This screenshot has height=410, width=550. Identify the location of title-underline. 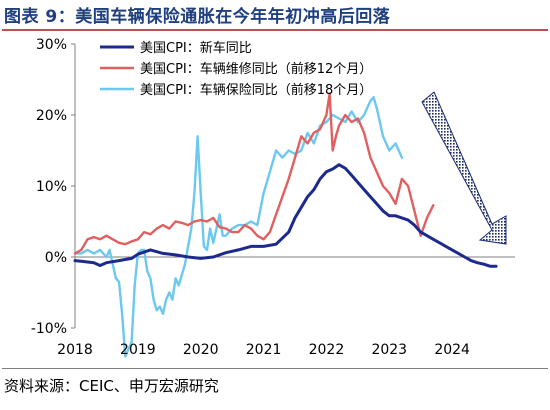
(275, 30).